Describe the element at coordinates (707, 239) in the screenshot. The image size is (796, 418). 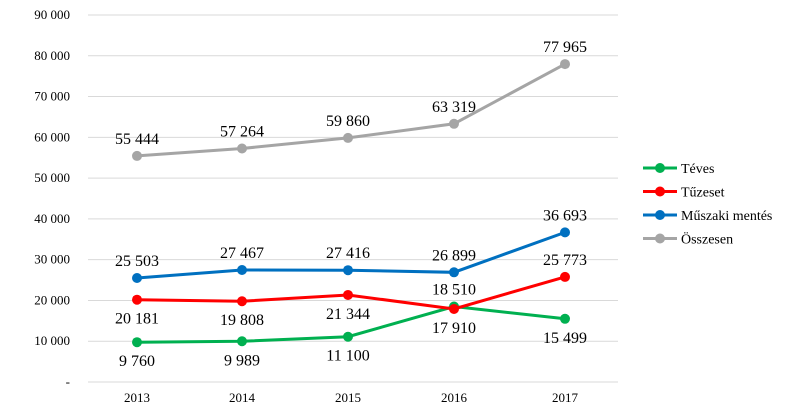
I see `legend-label: Összesen` at that location.